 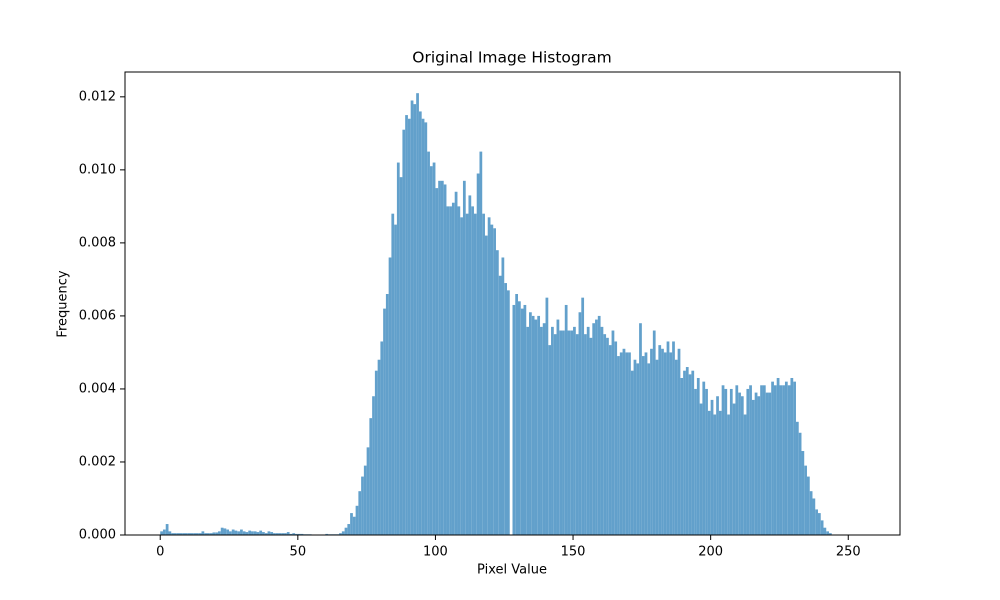 I want to click on y-tick-label: 0.000, so click(x=97, y=535).